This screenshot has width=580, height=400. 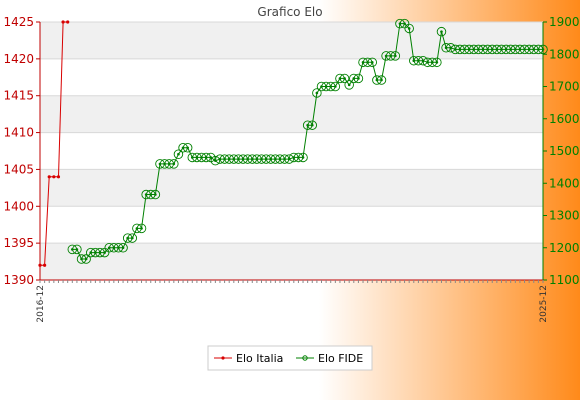 What do you see at coordinates (564, 87) in the screenshot?
I see `right-tick-label: 1700` at bounding box center [564, 87].